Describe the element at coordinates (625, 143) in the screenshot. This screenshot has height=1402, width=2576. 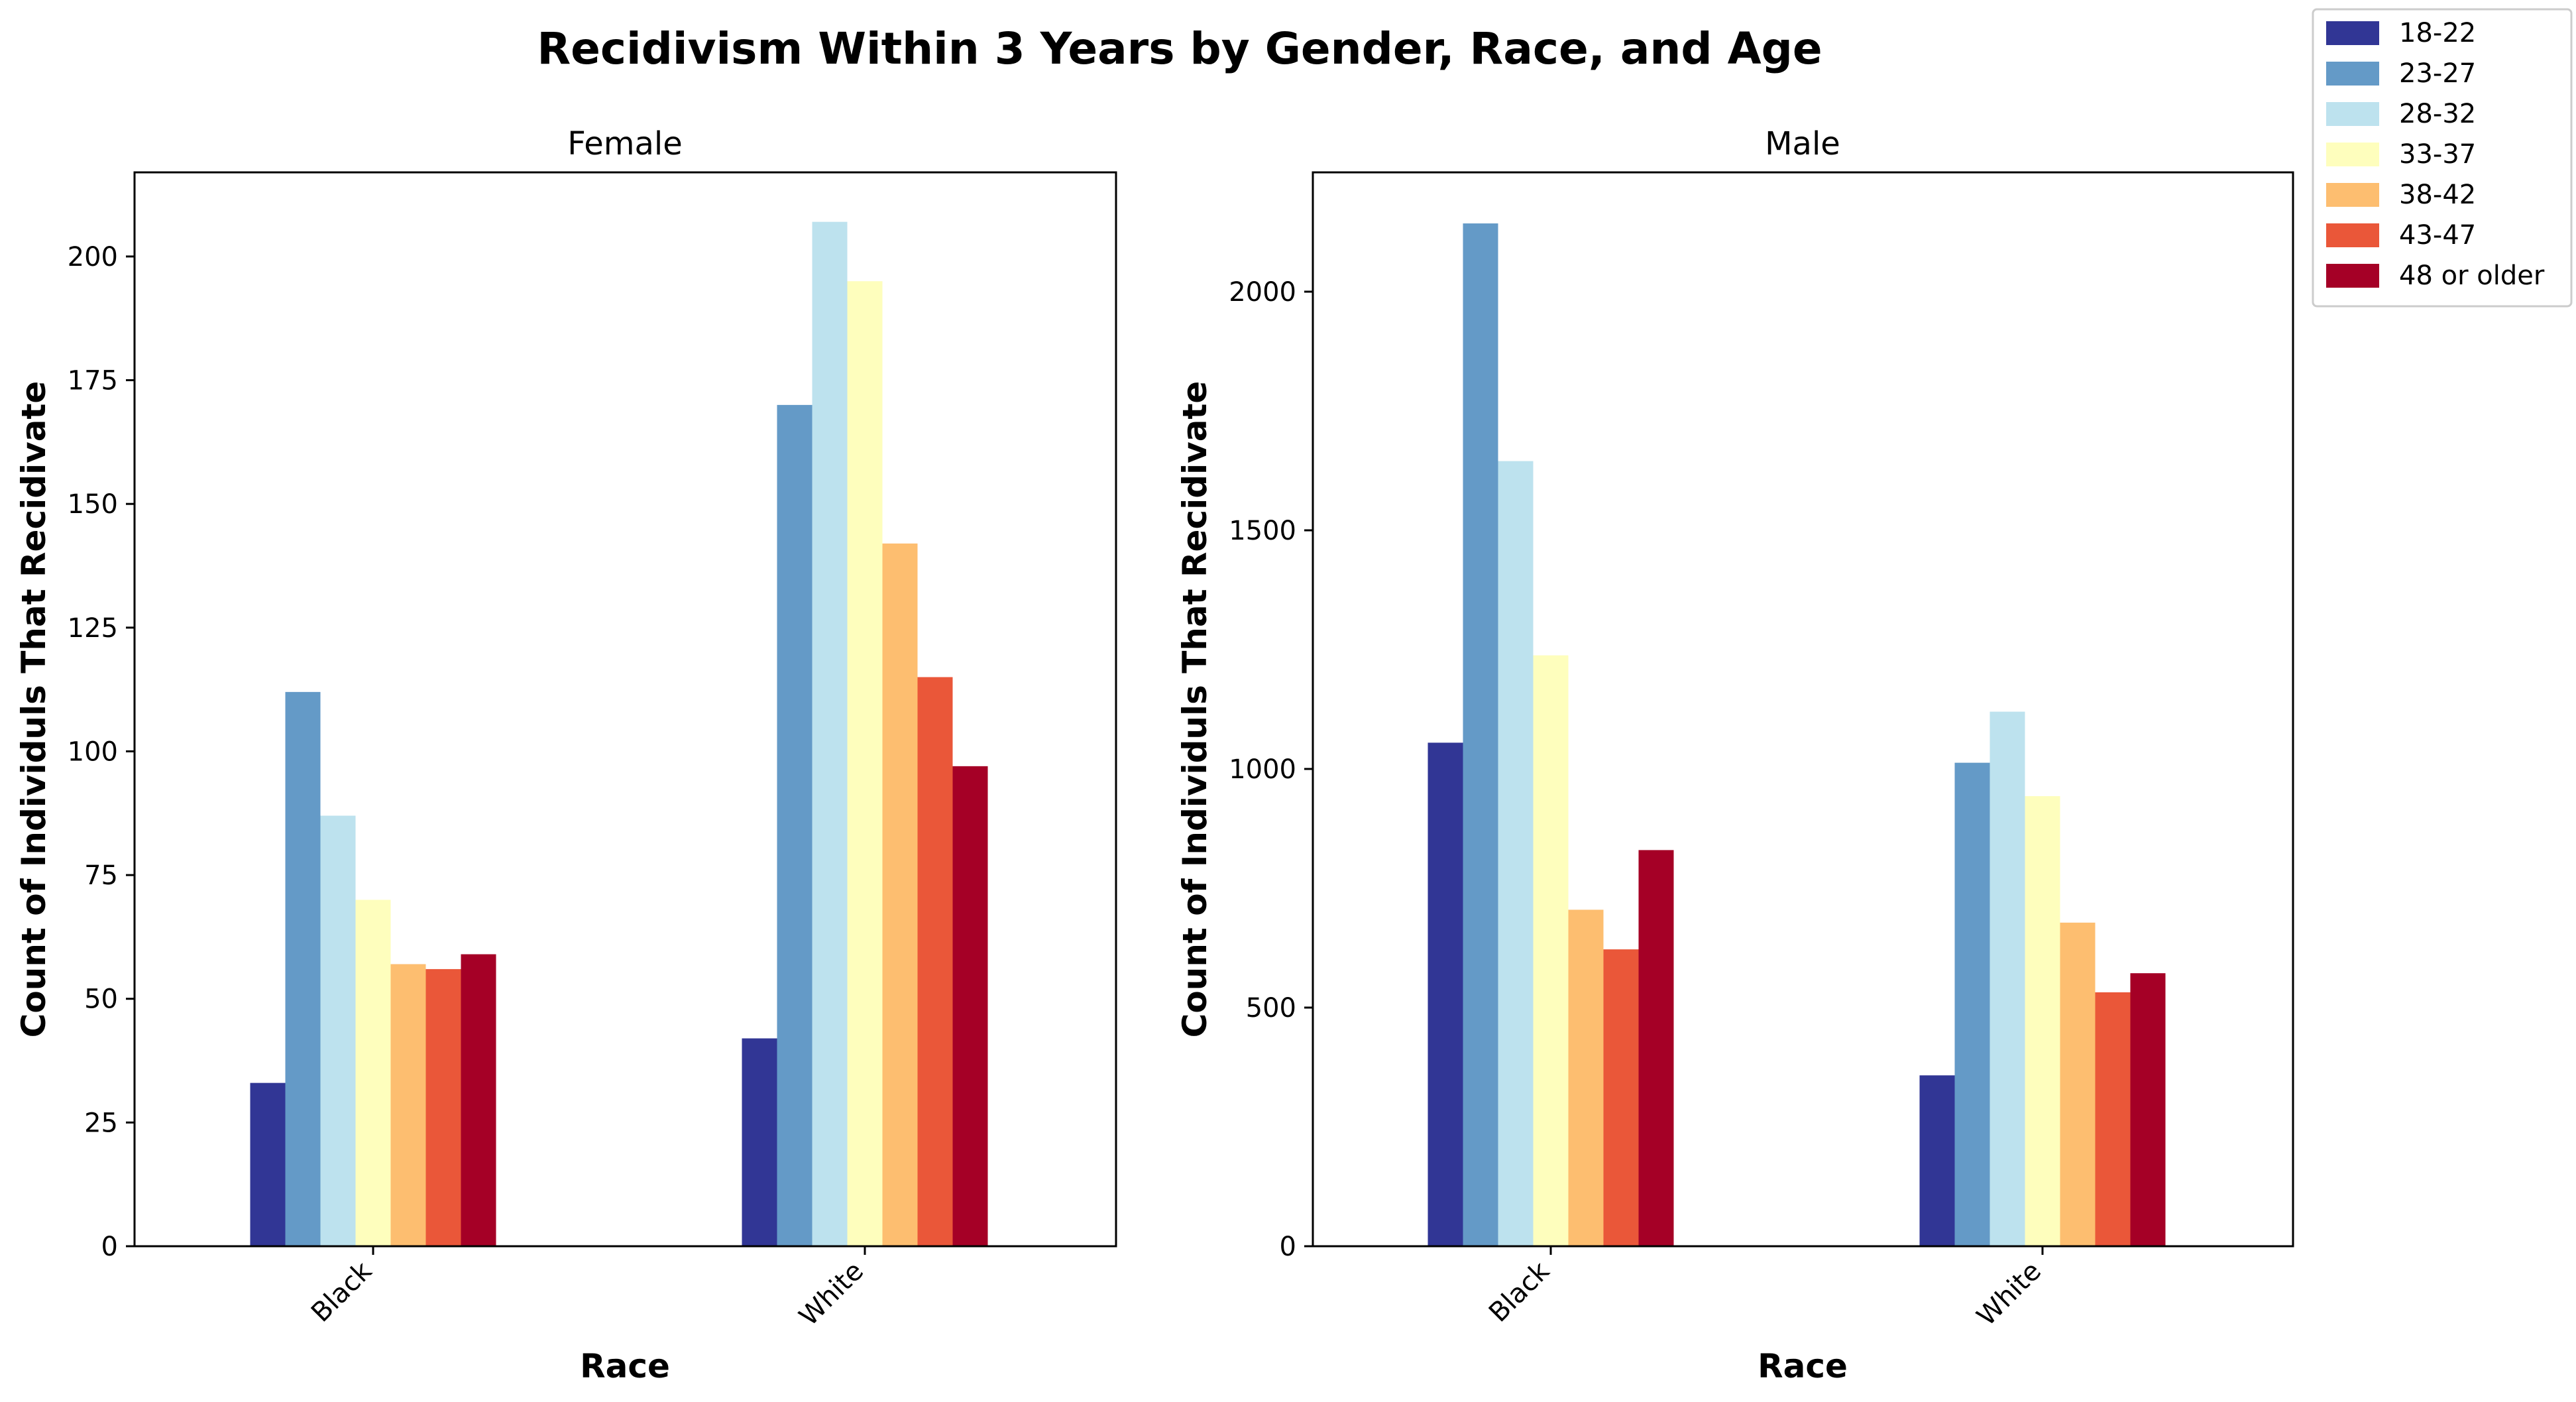
I see `female-panel-title: Female` at that location.